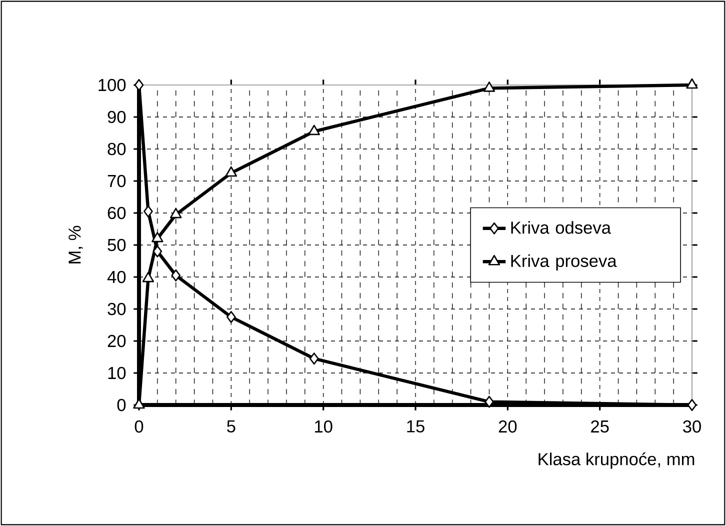 The height and width of the screenshot is (526, 726). I want to click on x-axis-title: Klasa krupnoće, mm, so click(616, 460).